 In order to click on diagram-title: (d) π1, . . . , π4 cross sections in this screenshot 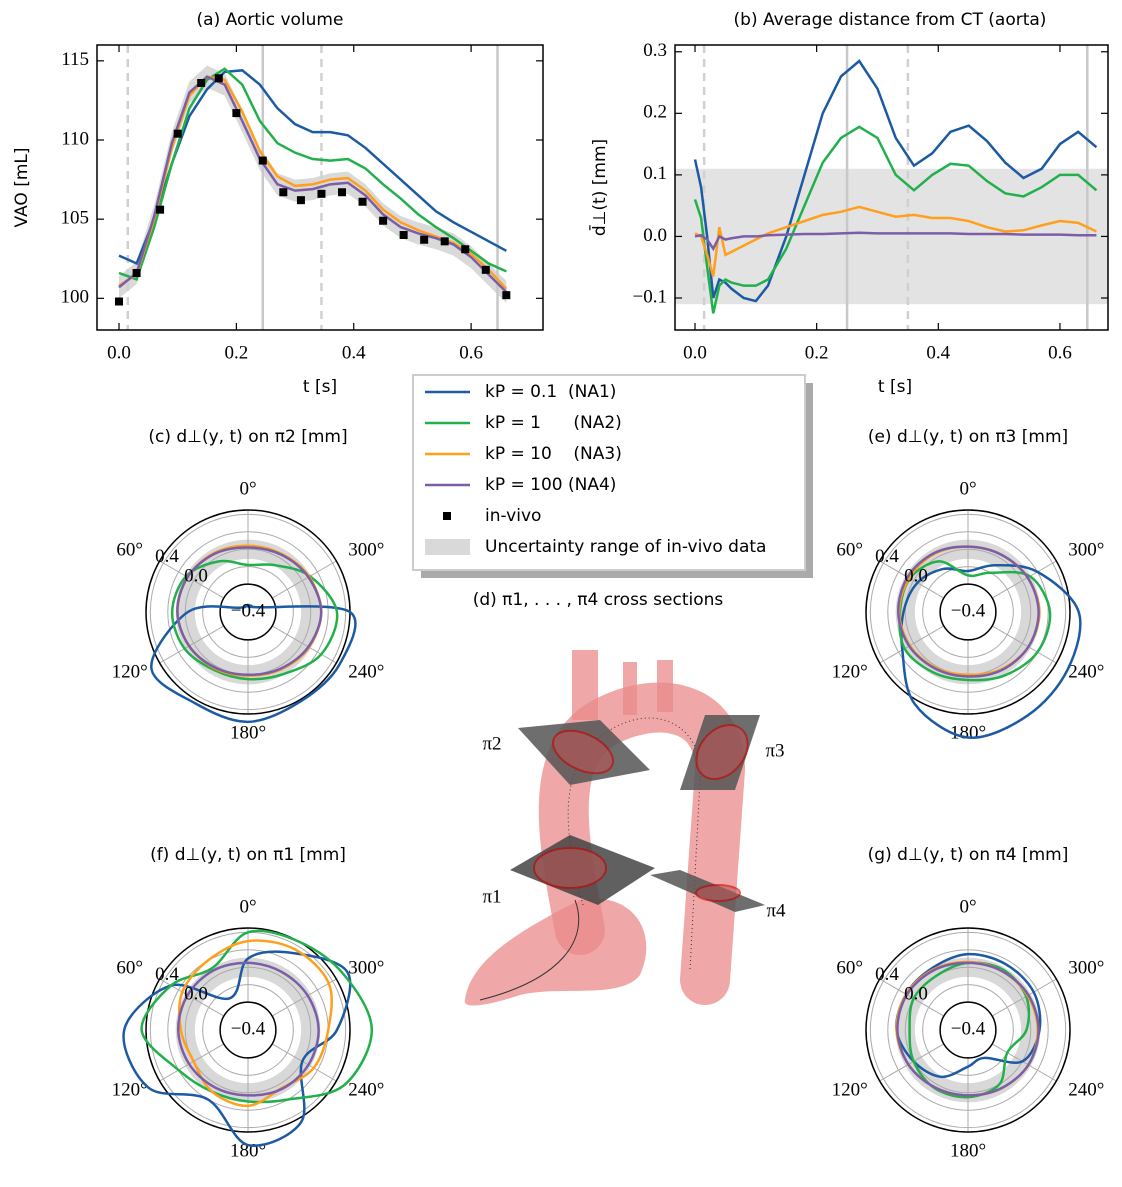, I will do `click(598, 600)`.